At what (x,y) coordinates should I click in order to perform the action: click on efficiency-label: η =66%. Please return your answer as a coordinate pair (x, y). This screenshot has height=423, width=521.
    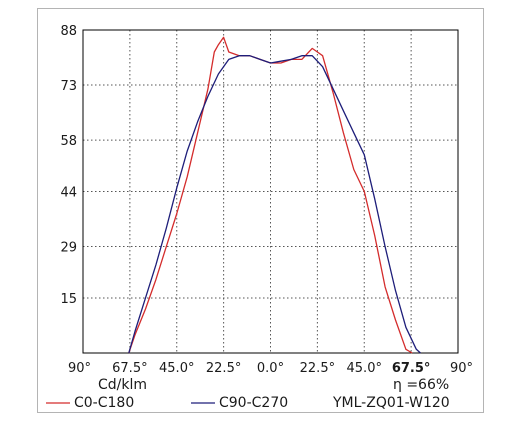
    Looking at the image, I should click on (421, 385).